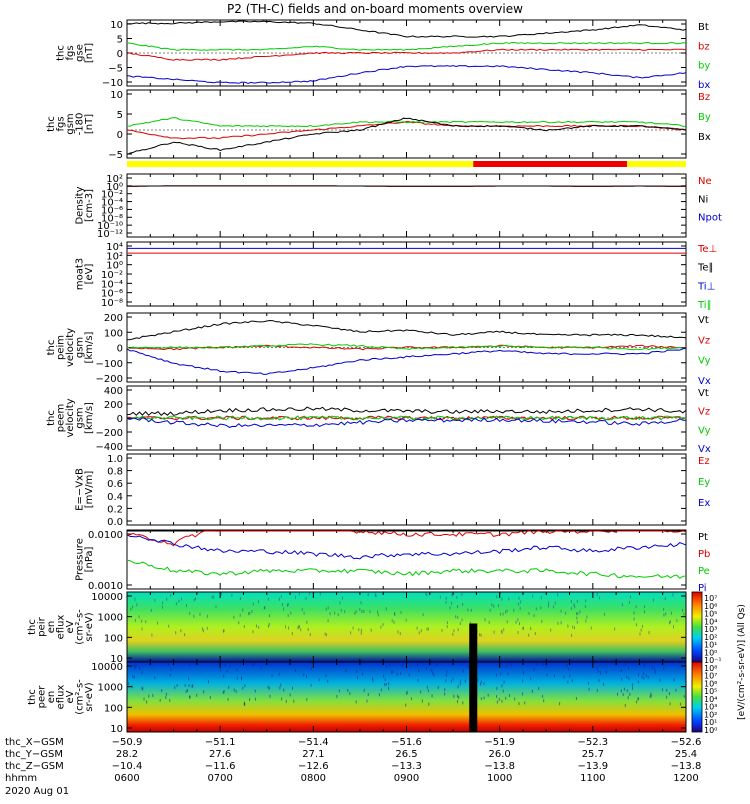 The height and width of the screenshot is (804, 750). What do you see at coordinates (89, 418) in the screenshot?
I see `peem-velocity-ylabel-line: [km/s]` at bounding box center [89, 418].